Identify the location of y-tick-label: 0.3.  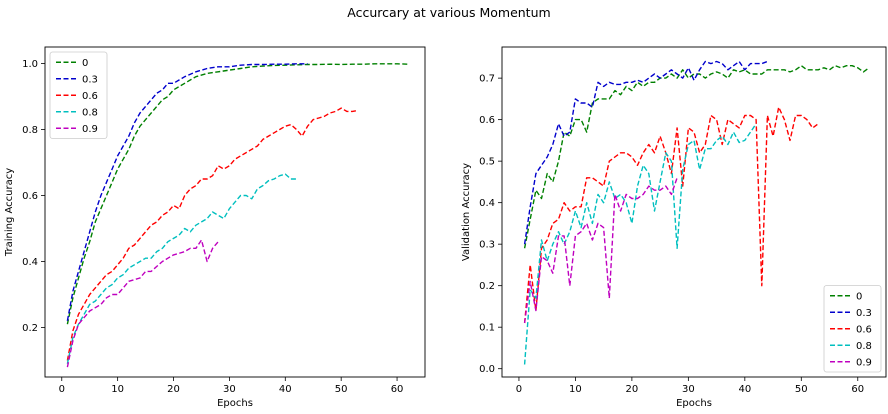
(487, 245).